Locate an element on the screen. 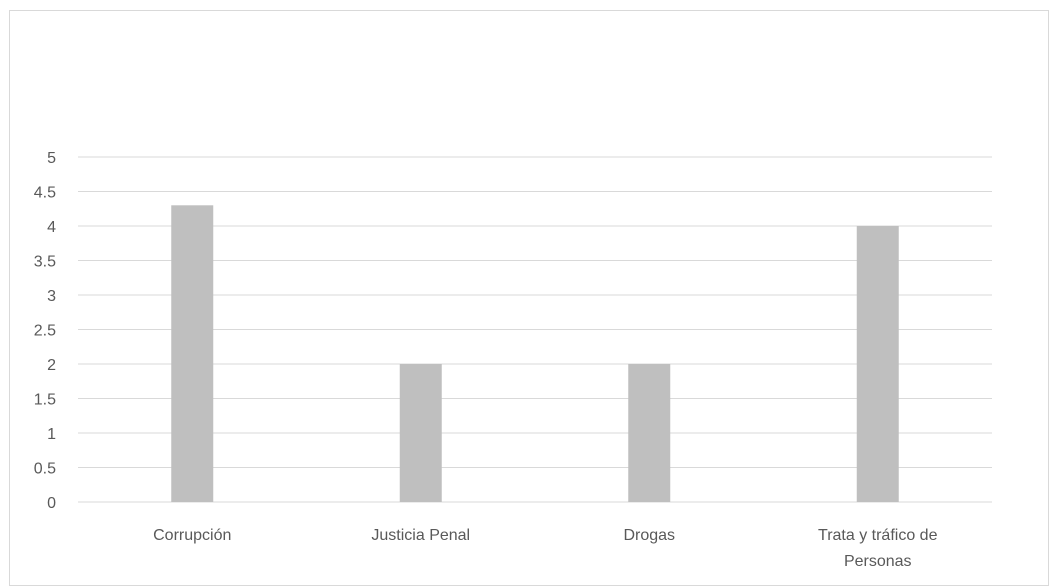 The width and height of the screenshot is (1058, 587). y-tick-label: 1.5 is located at coordinates (45, 400).